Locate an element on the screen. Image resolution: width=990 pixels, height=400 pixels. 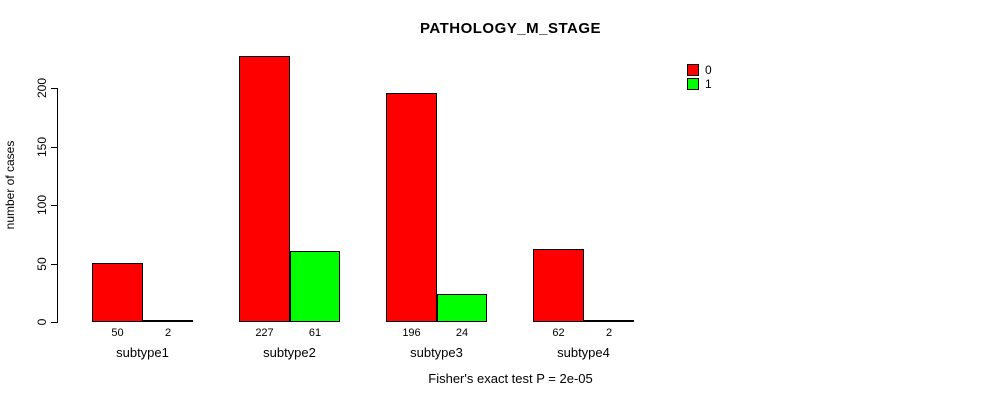
y-tick-label: 0 is located at coordinates (42, 322).